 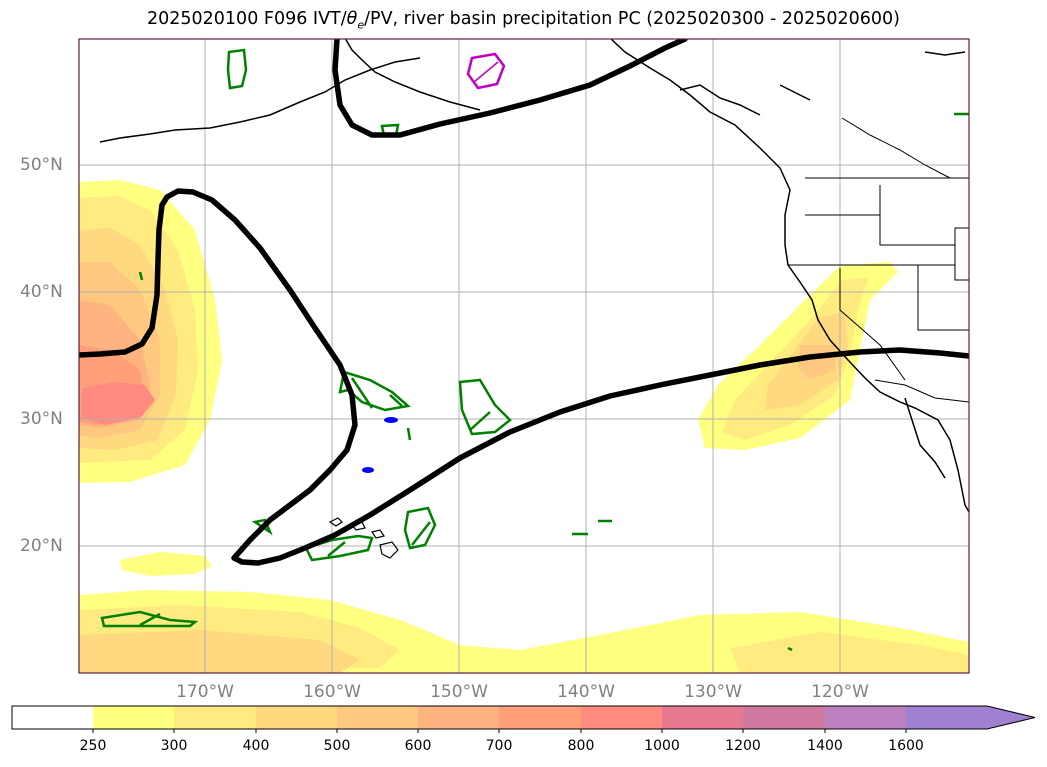 What do you see at coordinates (337, 746) in the screenshot?
I see `colorbar-tick: 500` at bounding box center [337, 746].